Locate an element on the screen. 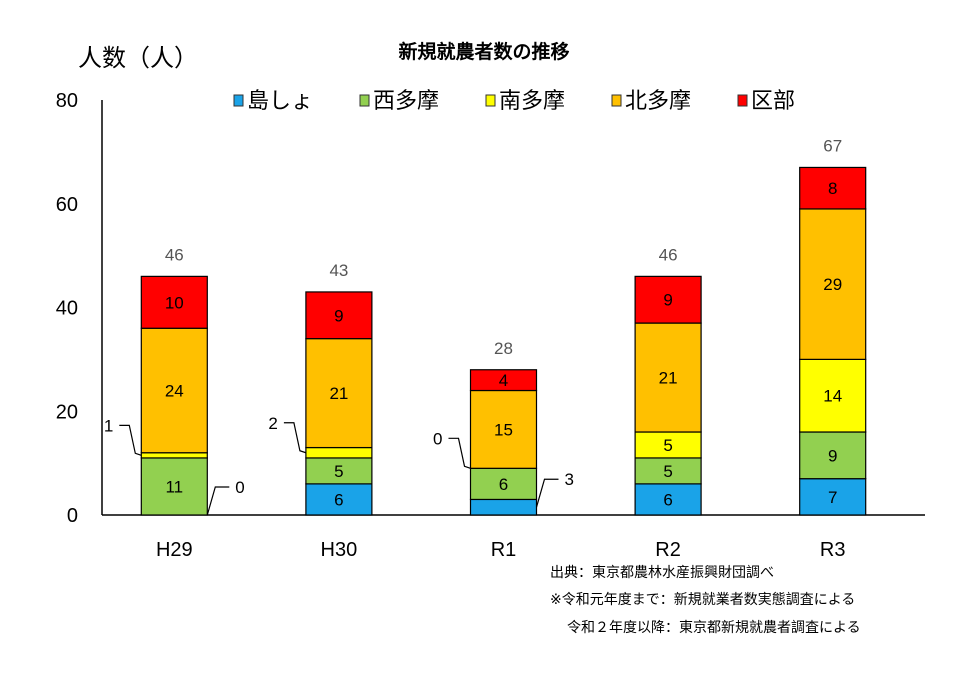 The width and height of the screenshot is (980, 690). y-tick-label: 60 is located at coordinates (67, 205).